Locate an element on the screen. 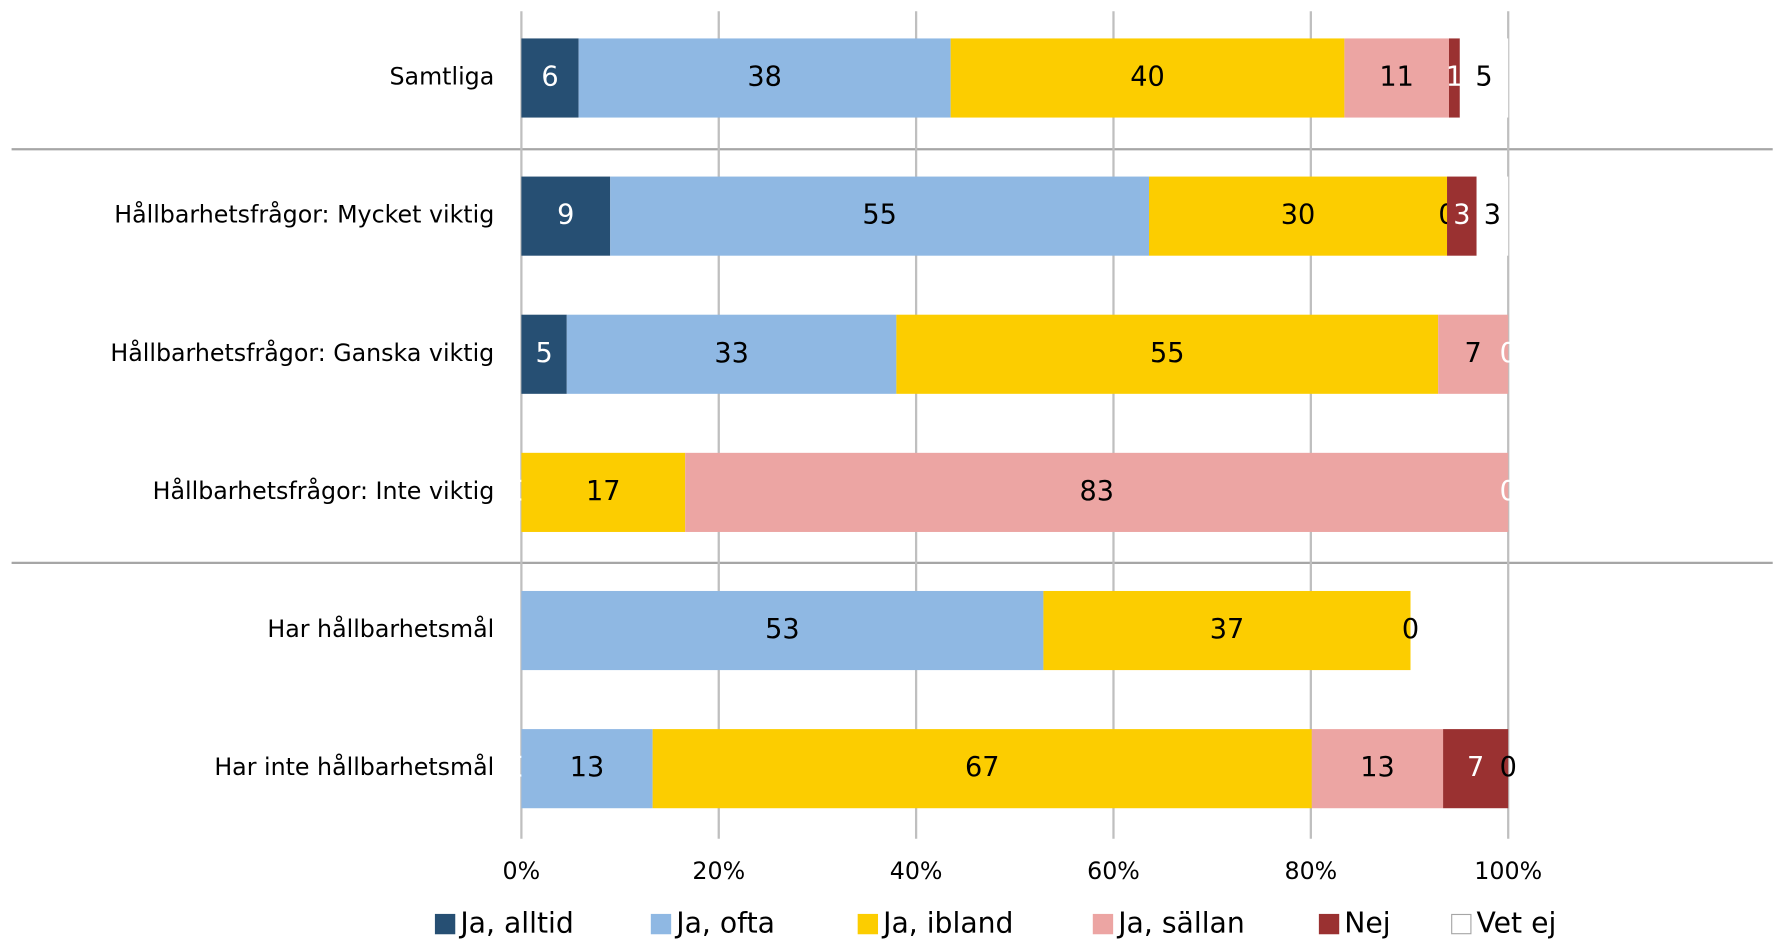  legend-label: Ja, alltid is located at coordinates (515, 923).